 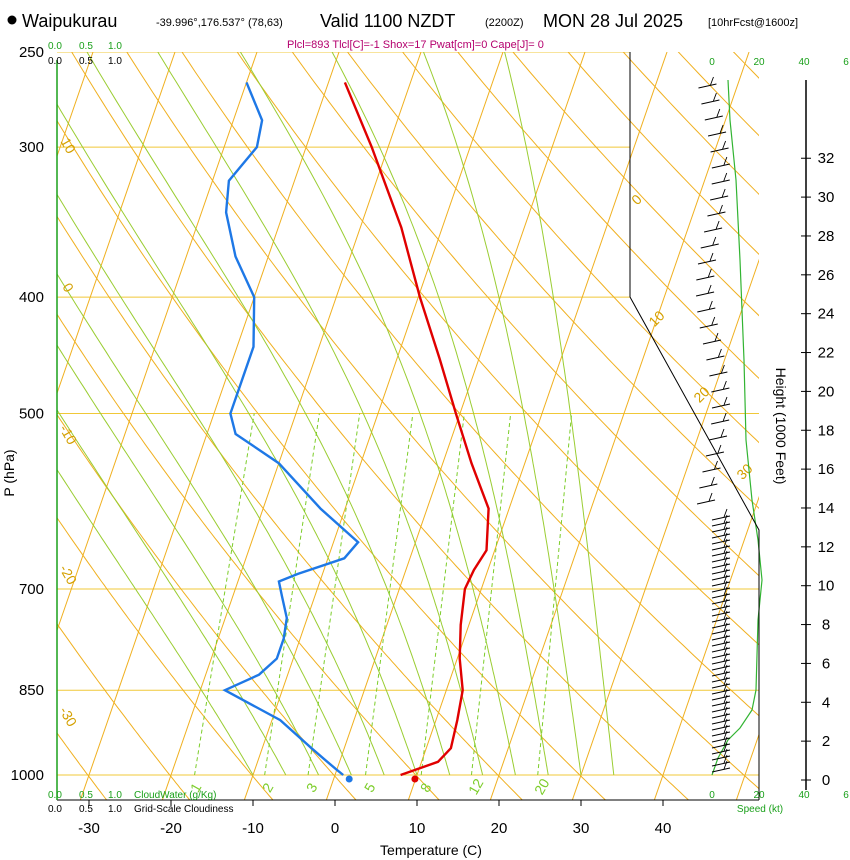 What do you see at coordinates (804, 62) in the screenshot?
I see `speed-scale-top-2: 40` at bounding box center [804, 62].